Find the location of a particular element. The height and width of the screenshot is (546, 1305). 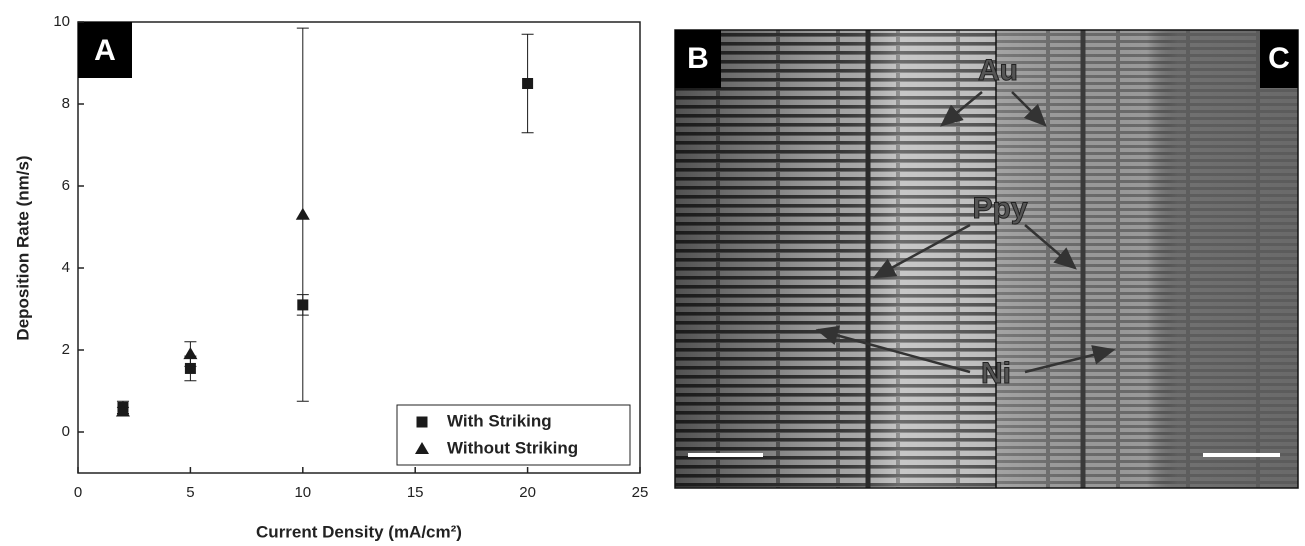

annotation: Ni is located at coordinates (996, 373).